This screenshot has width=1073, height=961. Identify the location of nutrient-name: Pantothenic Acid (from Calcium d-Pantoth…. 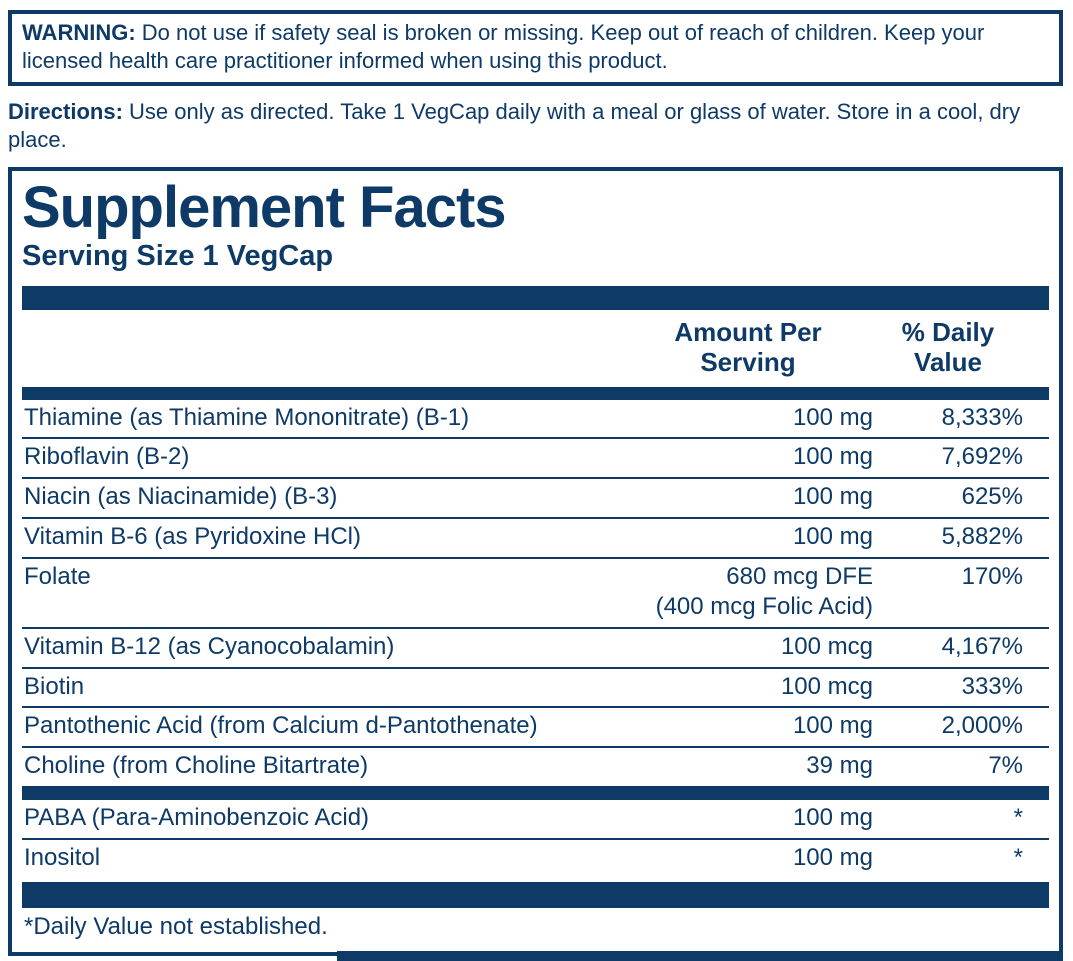
(281, 726).